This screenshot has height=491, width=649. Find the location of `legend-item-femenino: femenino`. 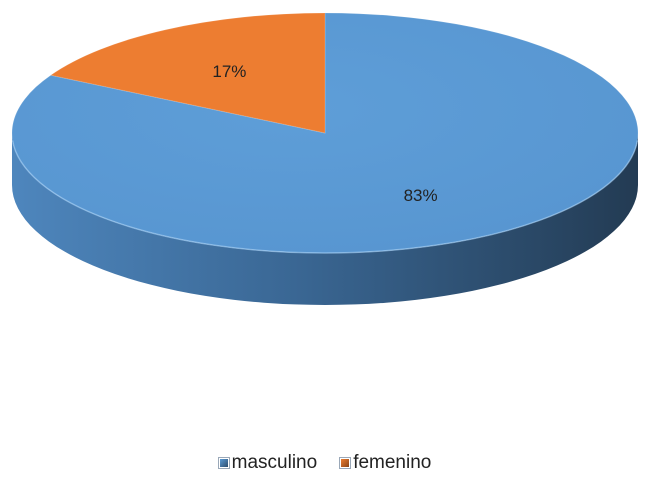

legend-item-femenino: femenino is located at coordinates (385, 463).